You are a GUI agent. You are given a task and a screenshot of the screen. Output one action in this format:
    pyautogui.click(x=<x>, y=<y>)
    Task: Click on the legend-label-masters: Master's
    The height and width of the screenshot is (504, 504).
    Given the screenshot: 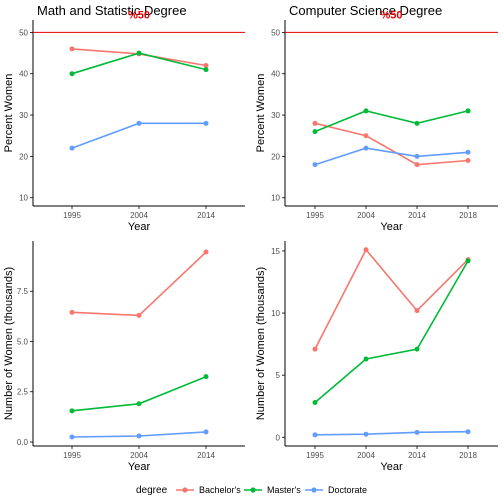 What is the action you would take?
    pyautogui.click(x=284, y=490)
    